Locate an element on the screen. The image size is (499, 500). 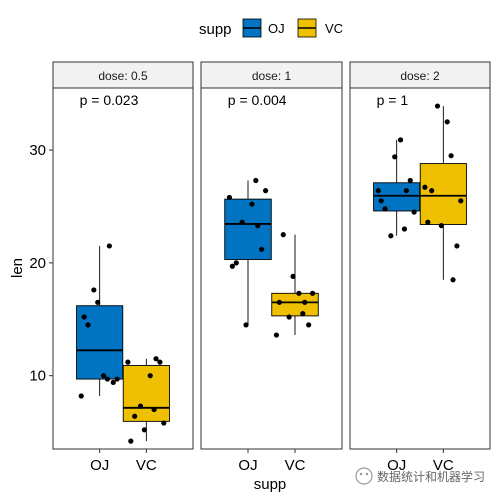
y-tick-label-10: 10 is located at coordinates (37, 376).